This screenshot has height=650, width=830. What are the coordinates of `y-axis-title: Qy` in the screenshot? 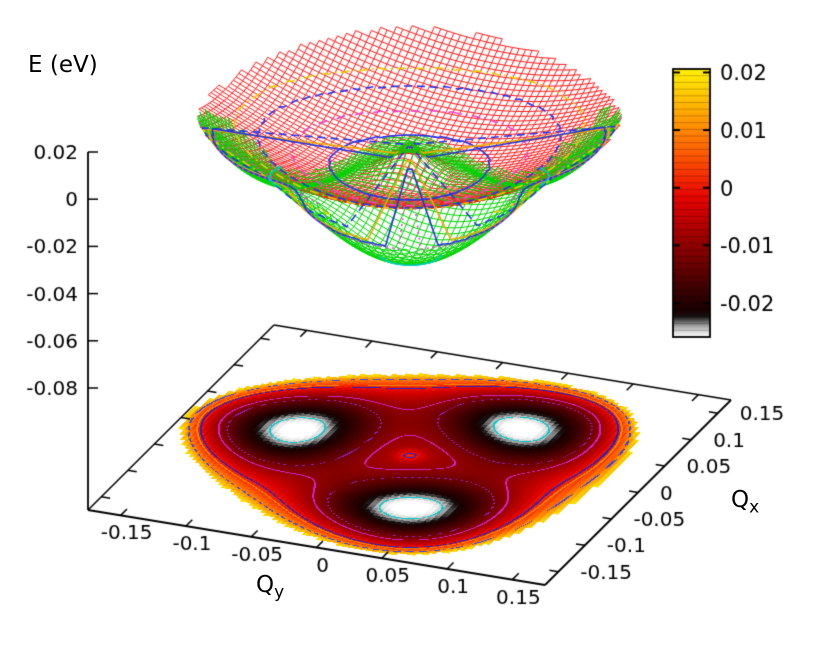 It's located at (270, 587).